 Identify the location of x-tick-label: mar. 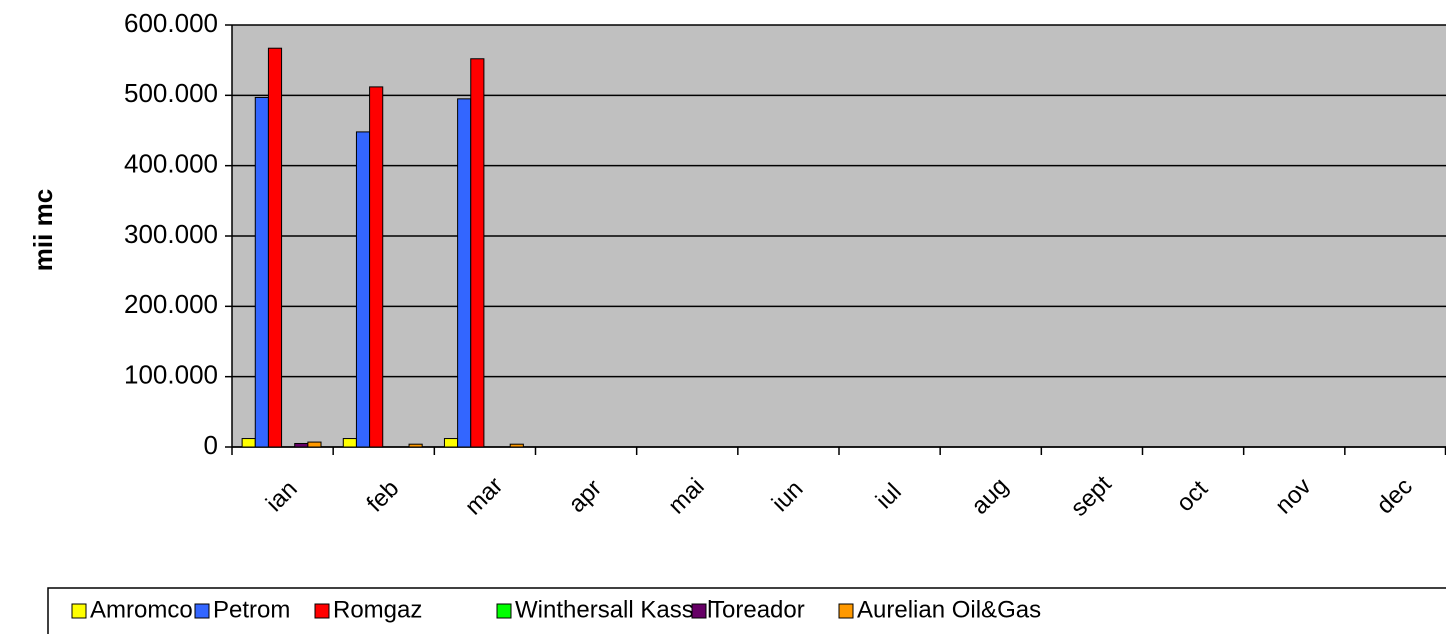
(484, 496).